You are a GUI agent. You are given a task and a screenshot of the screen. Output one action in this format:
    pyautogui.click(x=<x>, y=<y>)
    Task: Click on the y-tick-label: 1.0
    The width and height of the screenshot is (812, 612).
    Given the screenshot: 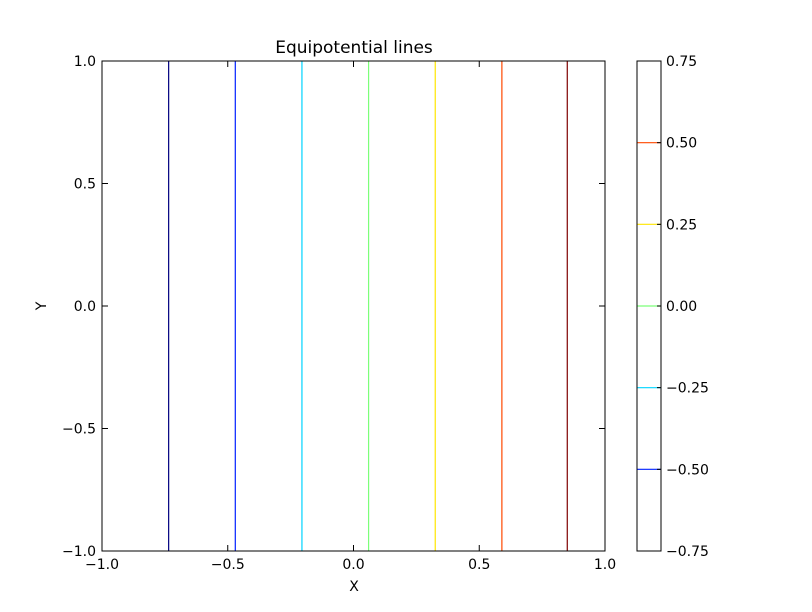 What is the action you would take?
    pyautogui.click(x=85, y=62)
    